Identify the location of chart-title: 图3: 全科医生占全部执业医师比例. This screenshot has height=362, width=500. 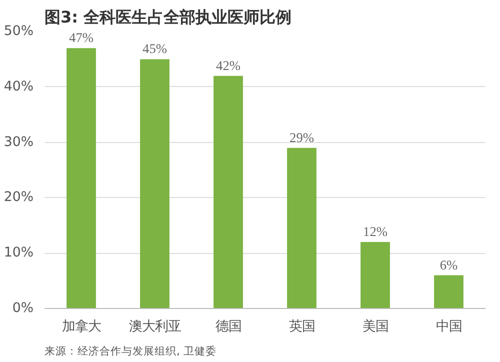
(168, 17).